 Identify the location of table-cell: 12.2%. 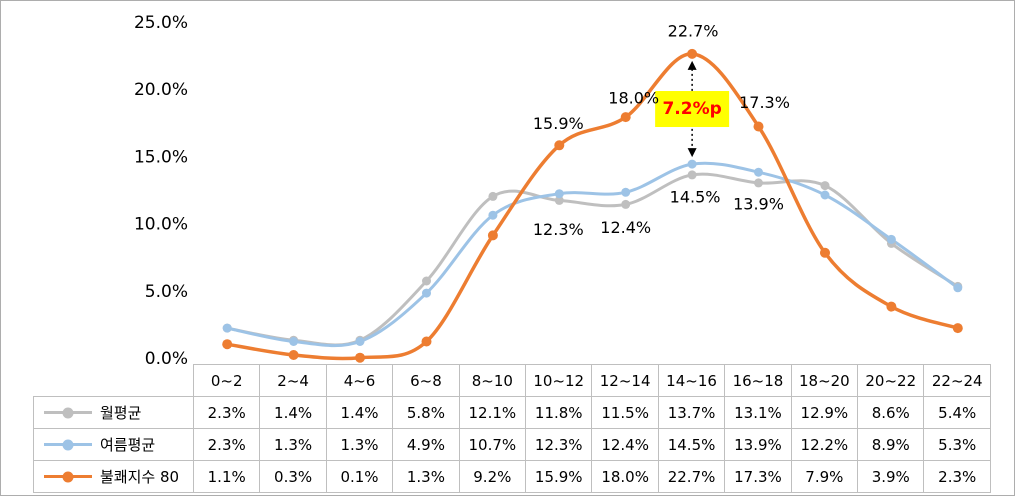
(824, 444).